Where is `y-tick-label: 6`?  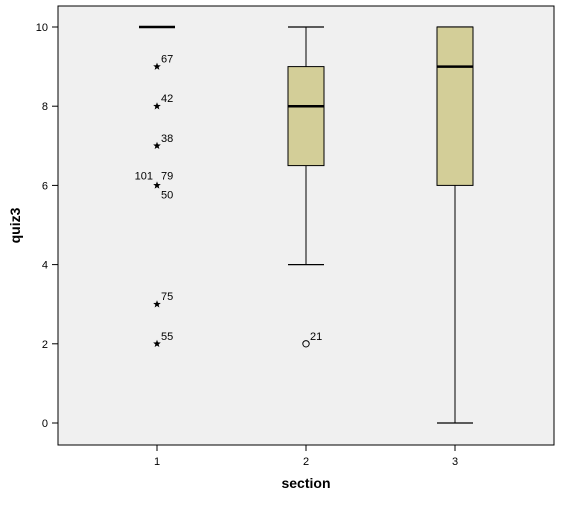
y-tick-label: 6 is located at coordinates (45, 186).